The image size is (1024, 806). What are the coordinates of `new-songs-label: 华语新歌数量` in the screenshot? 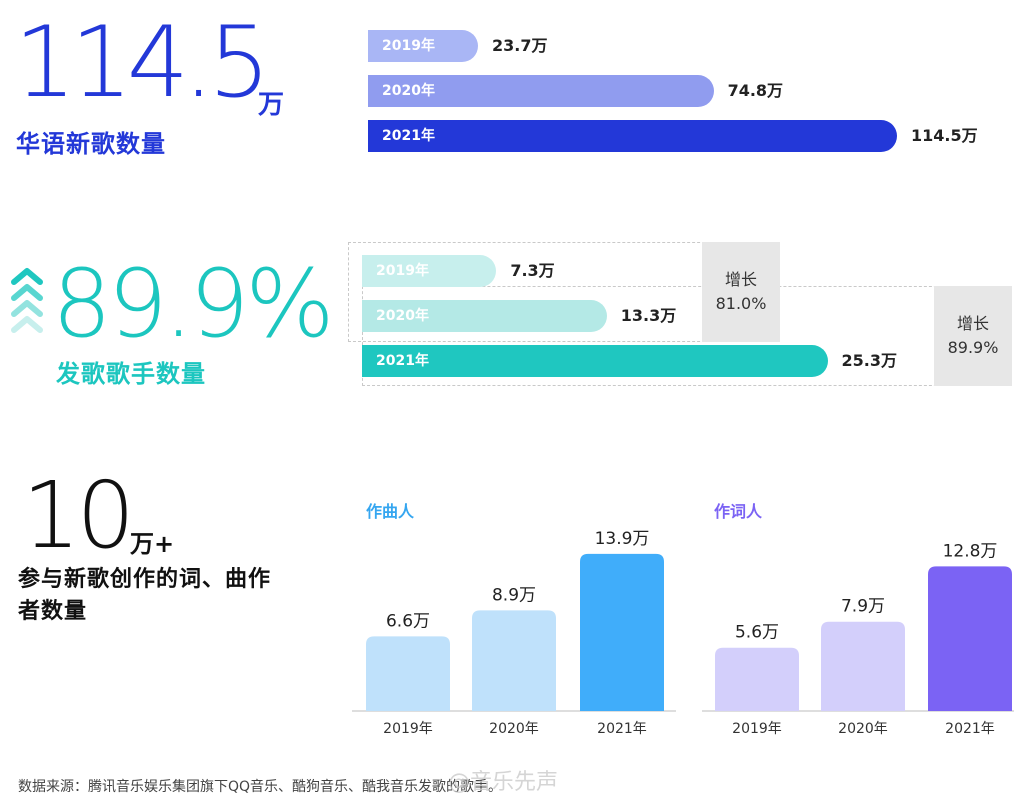 It's located at (91, 144).